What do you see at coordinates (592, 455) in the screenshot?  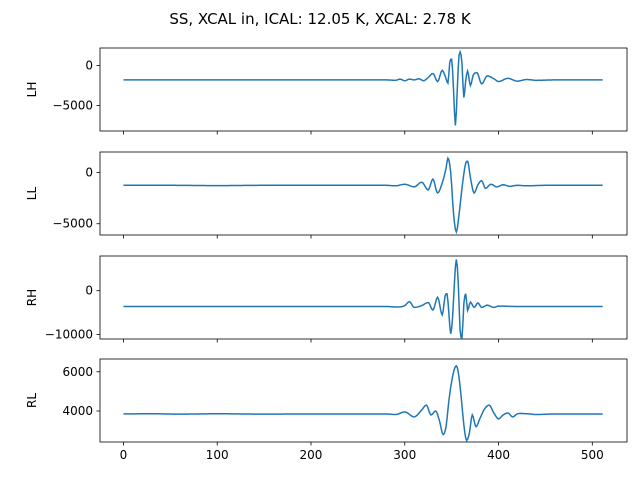 I see `x-tick-label: 500` at bounding box center [592, 455].